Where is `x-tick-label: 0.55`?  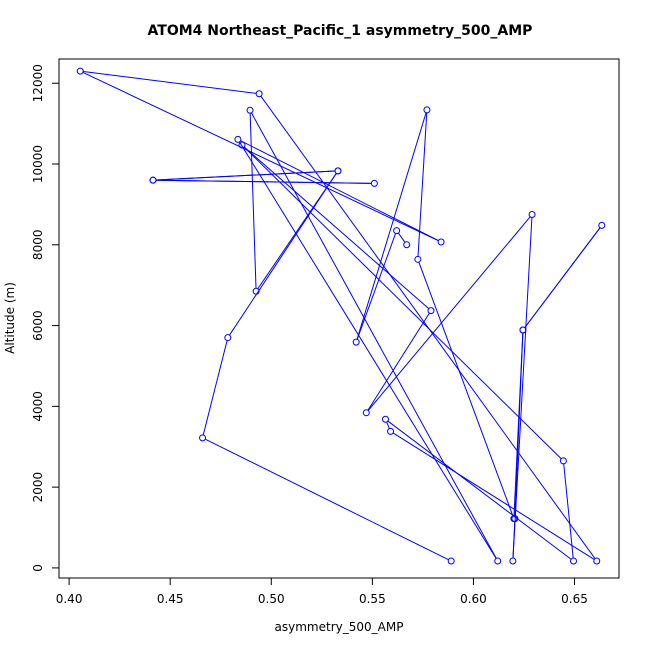 x-tick-label: 0.55 is located at coordinates (372, 599).